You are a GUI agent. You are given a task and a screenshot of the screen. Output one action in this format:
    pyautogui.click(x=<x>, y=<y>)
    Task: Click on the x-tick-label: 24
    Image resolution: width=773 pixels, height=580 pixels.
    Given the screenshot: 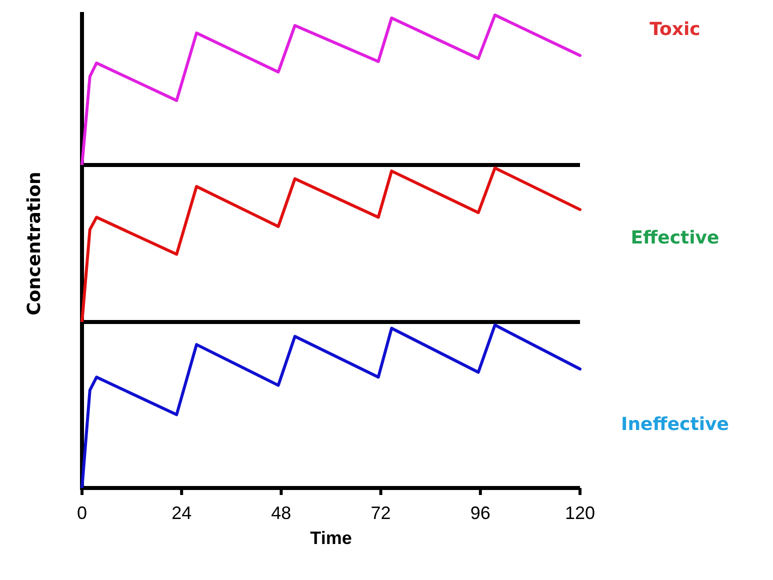 What is the action you would take?
    pyautogui.click(x=182, y=513)
    